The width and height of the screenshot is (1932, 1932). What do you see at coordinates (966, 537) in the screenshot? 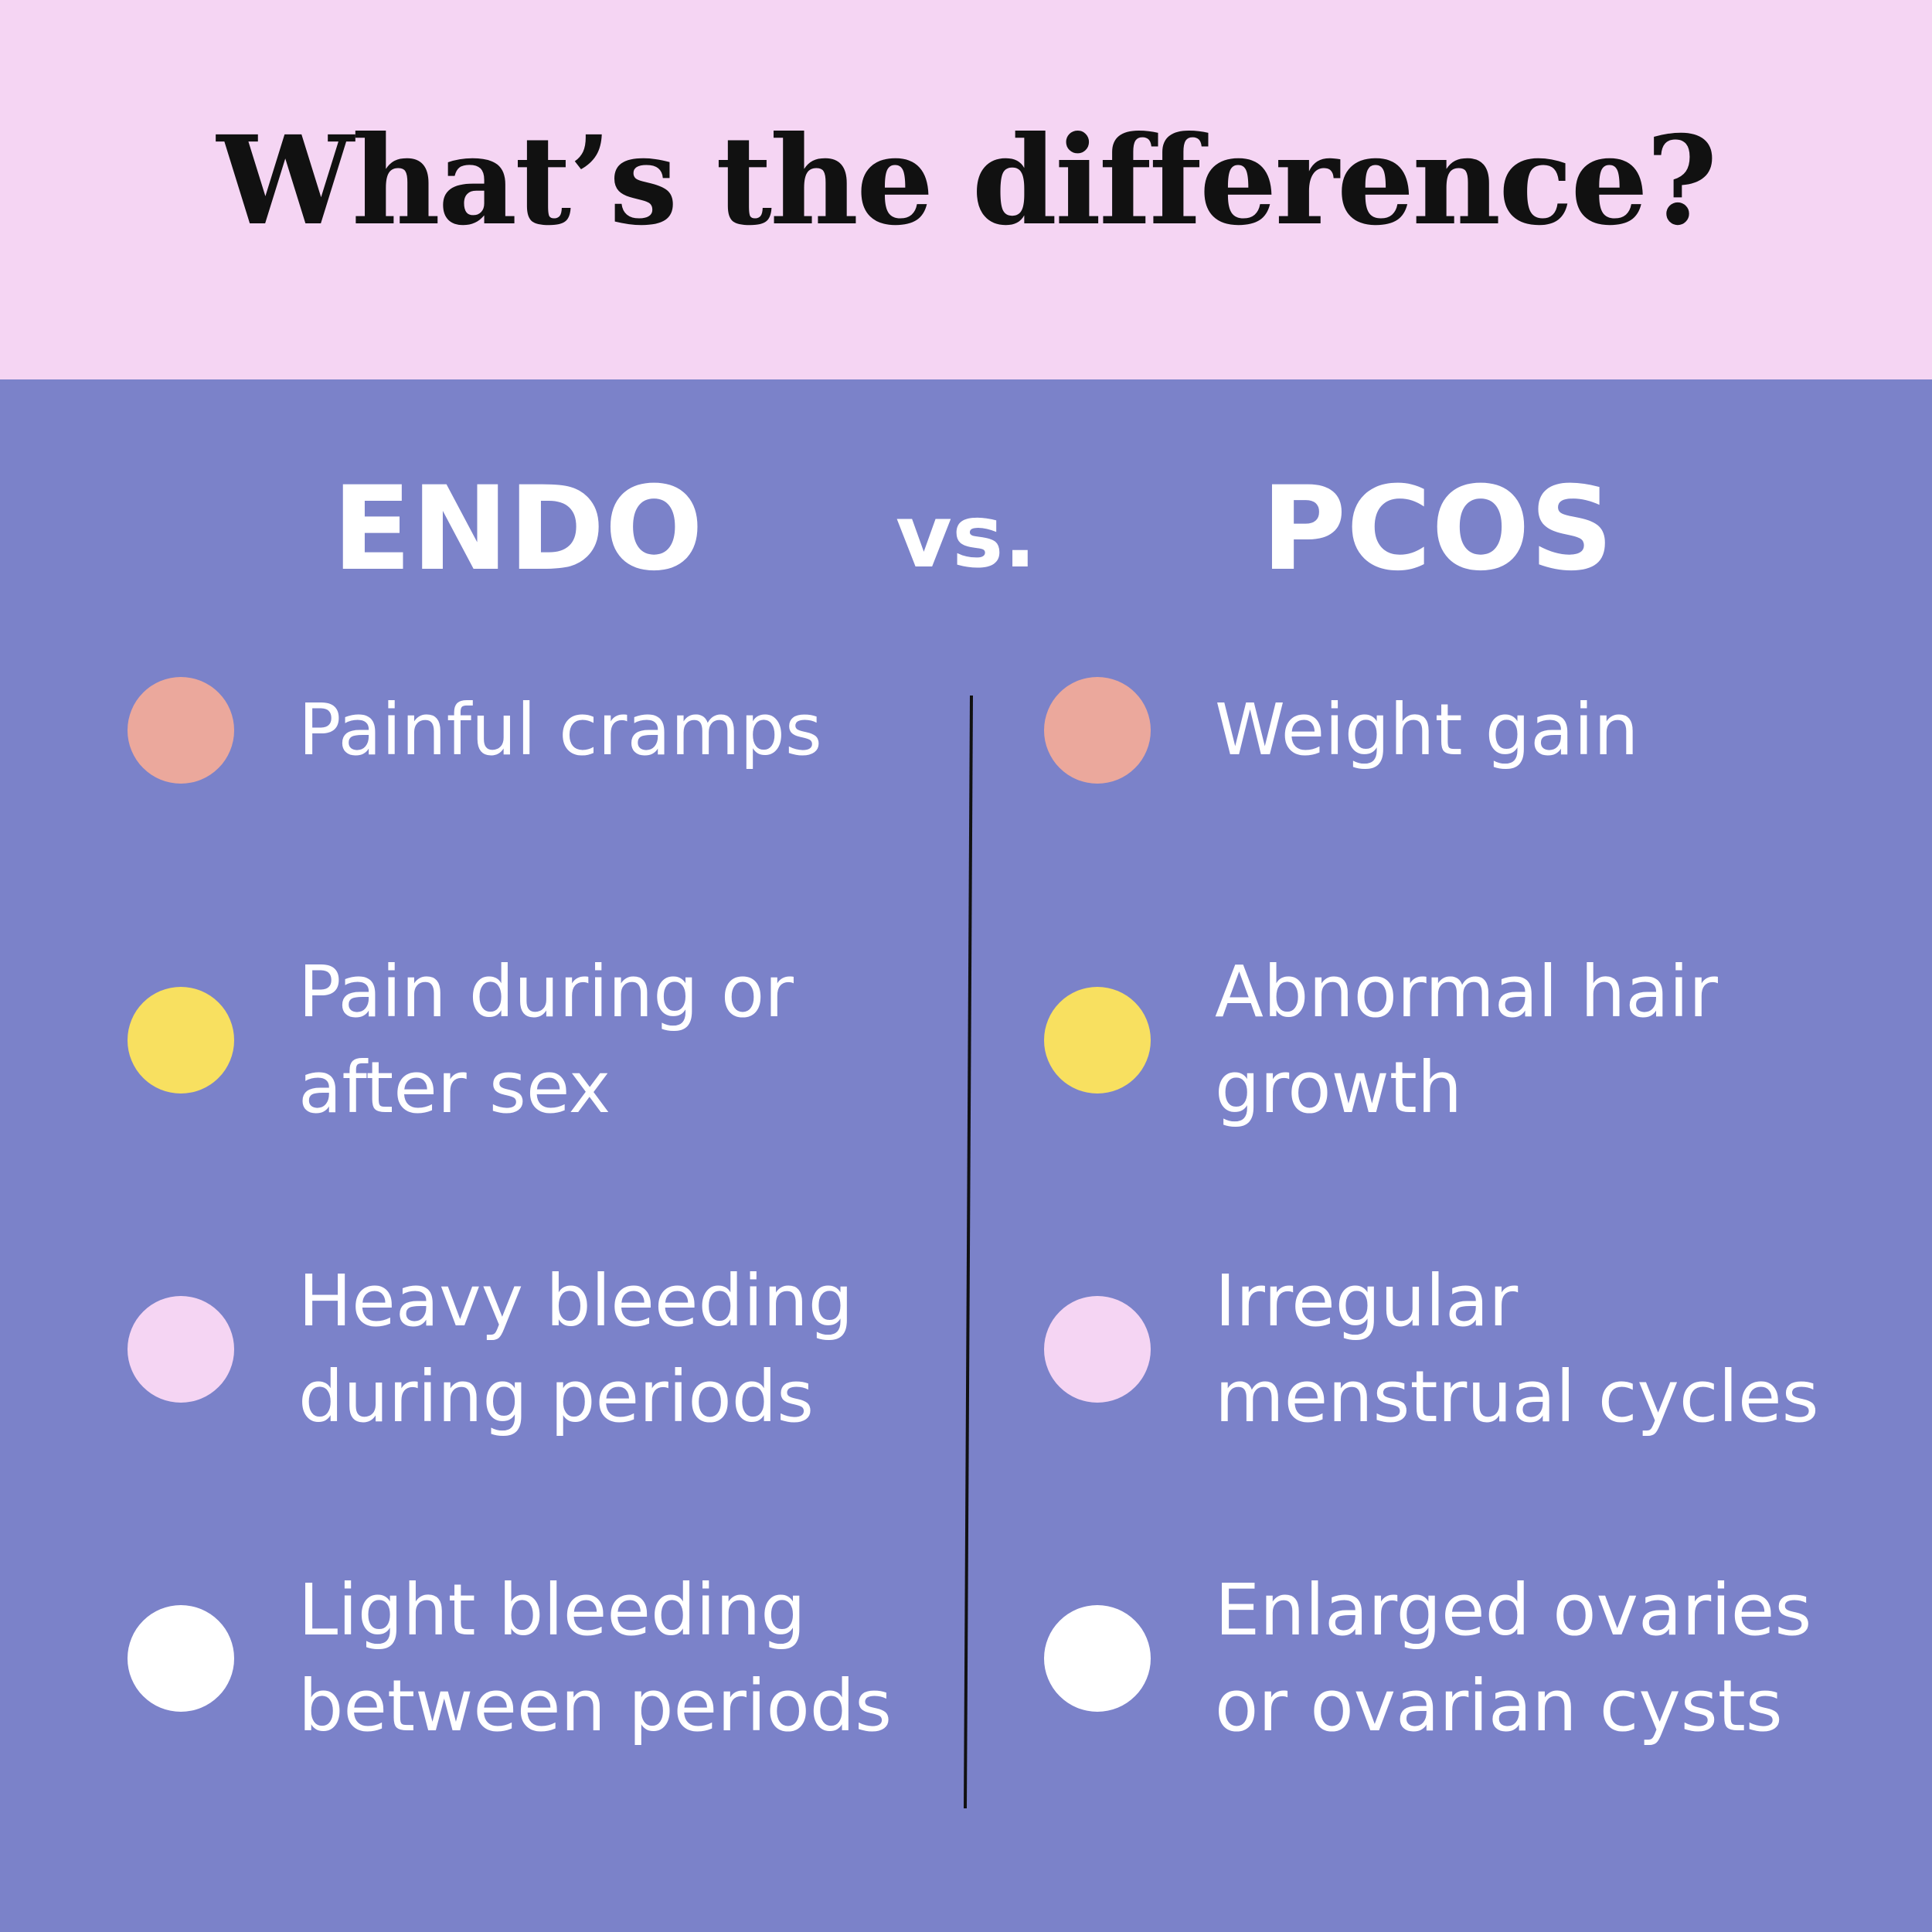
I see `versus-label: vs.` at bounding box center [966, 537].